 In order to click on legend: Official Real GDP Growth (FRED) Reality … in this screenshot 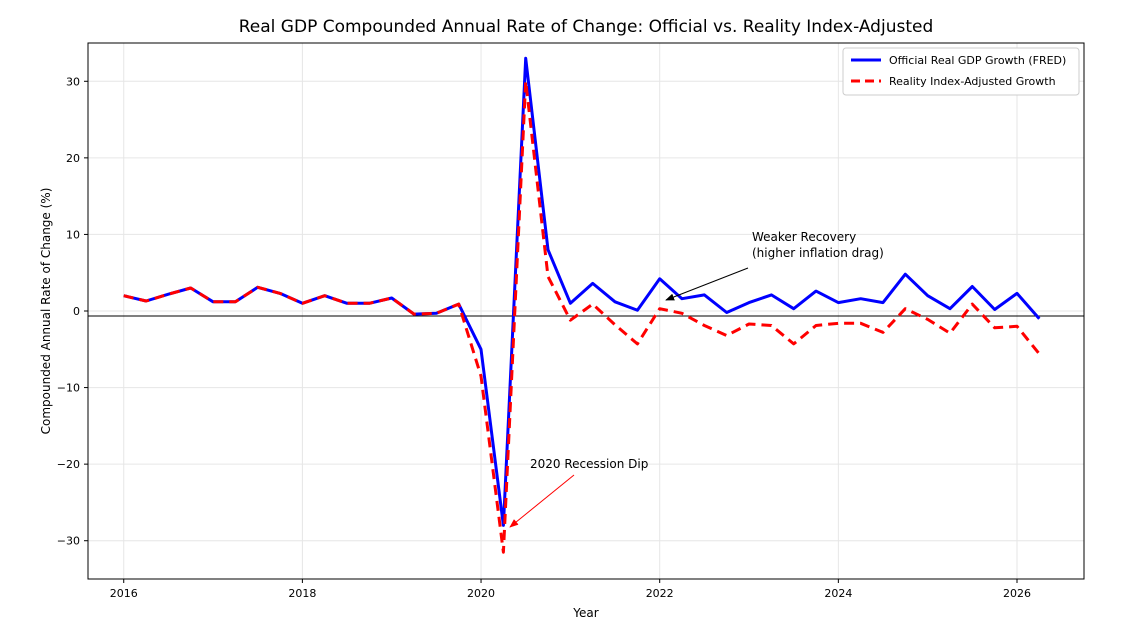, I will do `click(961, 71)`.